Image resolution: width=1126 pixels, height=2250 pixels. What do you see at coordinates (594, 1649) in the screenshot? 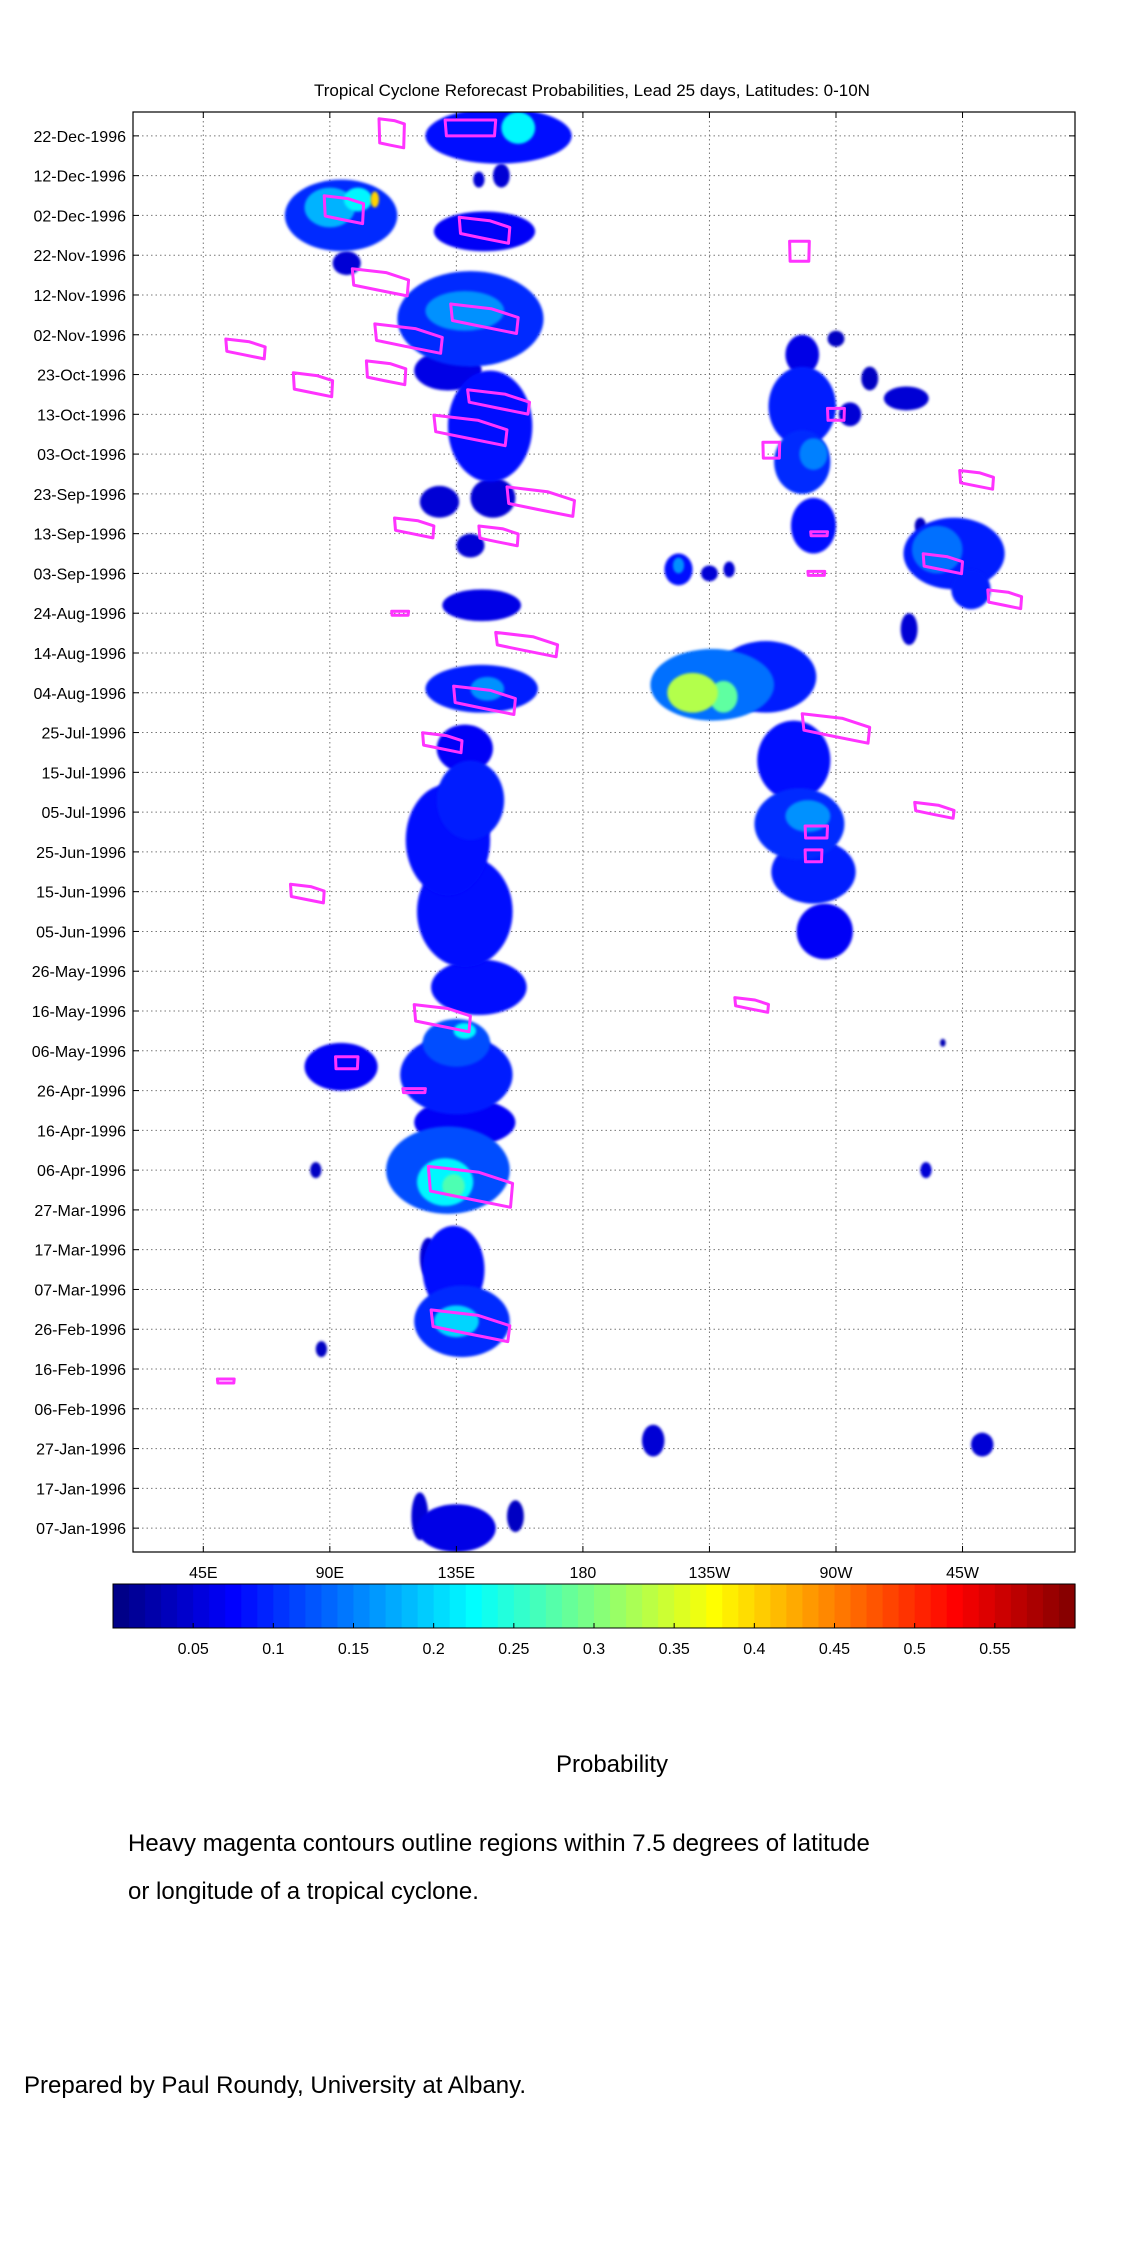
I see `colorbar-tick-label-5: 0.3` at bounding box center [594, 1649].